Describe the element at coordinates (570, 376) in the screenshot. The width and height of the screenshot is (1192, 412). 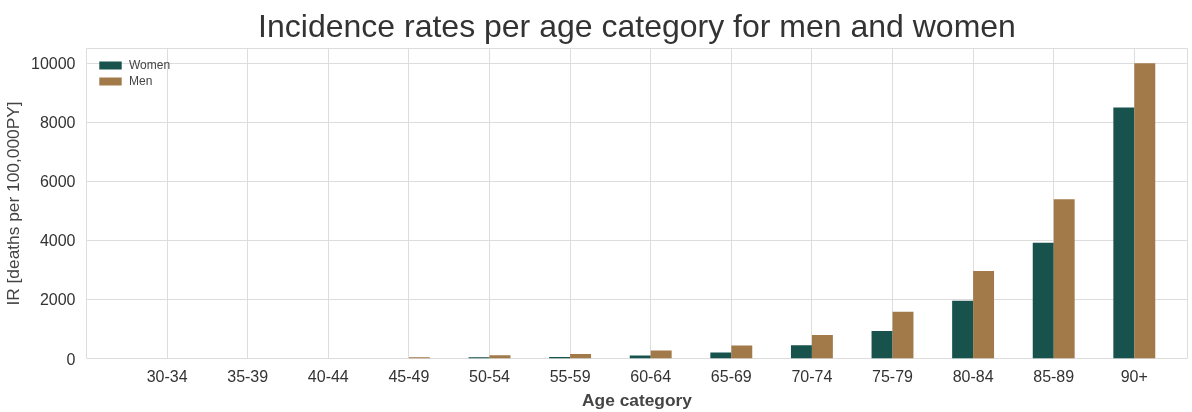
I see `x-tick-label: 55-59` at that location.